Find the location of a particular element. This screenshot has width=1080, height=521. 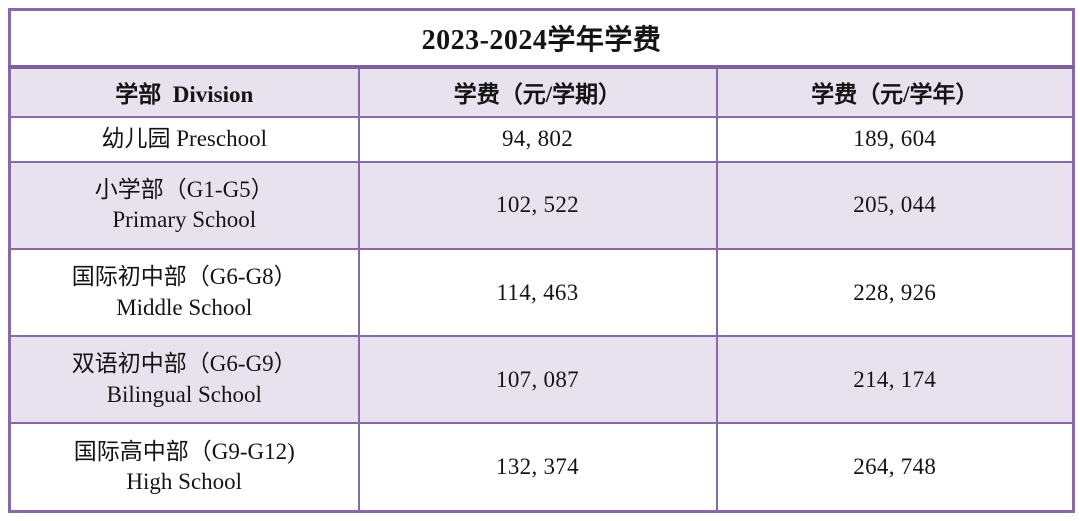

division-name-line1: 双语初中部（G6-G9） is located at coordinates (184, 364).